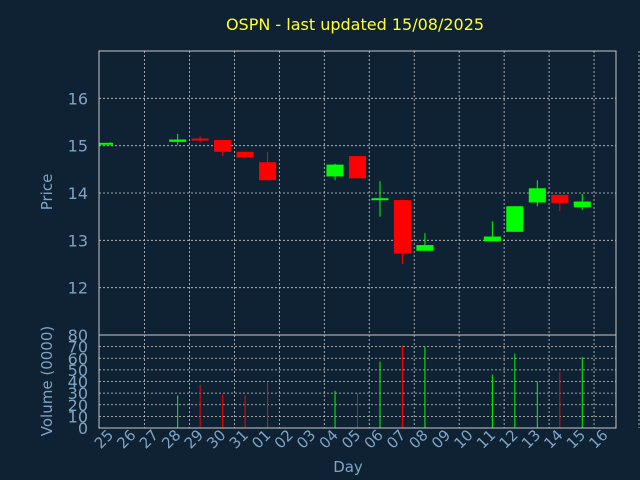 This screenshot has width=640, height=480. Describe the element at coordinates (78, 240) in the screenshot. I see `price-tick-label: 13` at that location.